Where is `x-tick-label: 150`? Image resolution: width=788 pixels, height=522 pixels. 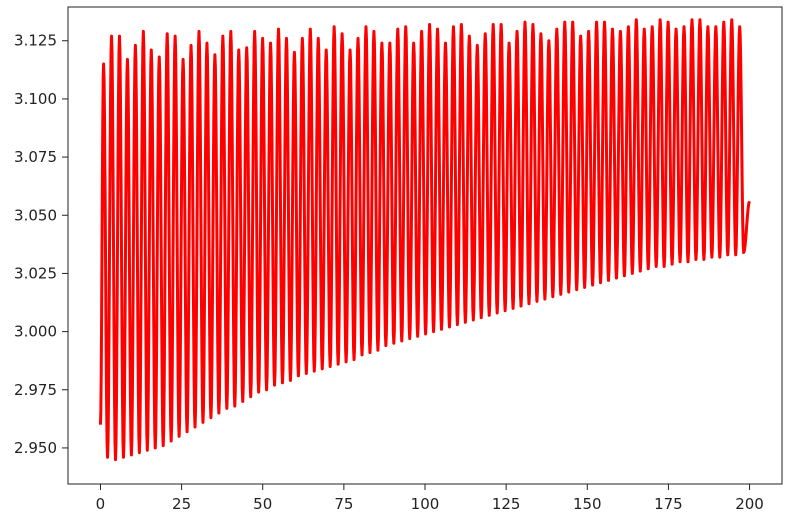 x-tick-label: 150 is located at coordinates (587, 504).